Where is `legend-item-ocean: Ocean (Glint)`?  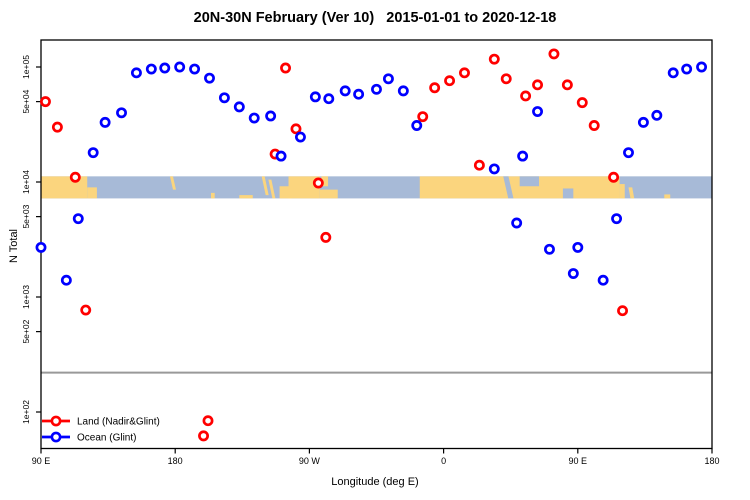 legend-item-ocean: Ocean (Glint) is located at coordinates (89, 437).